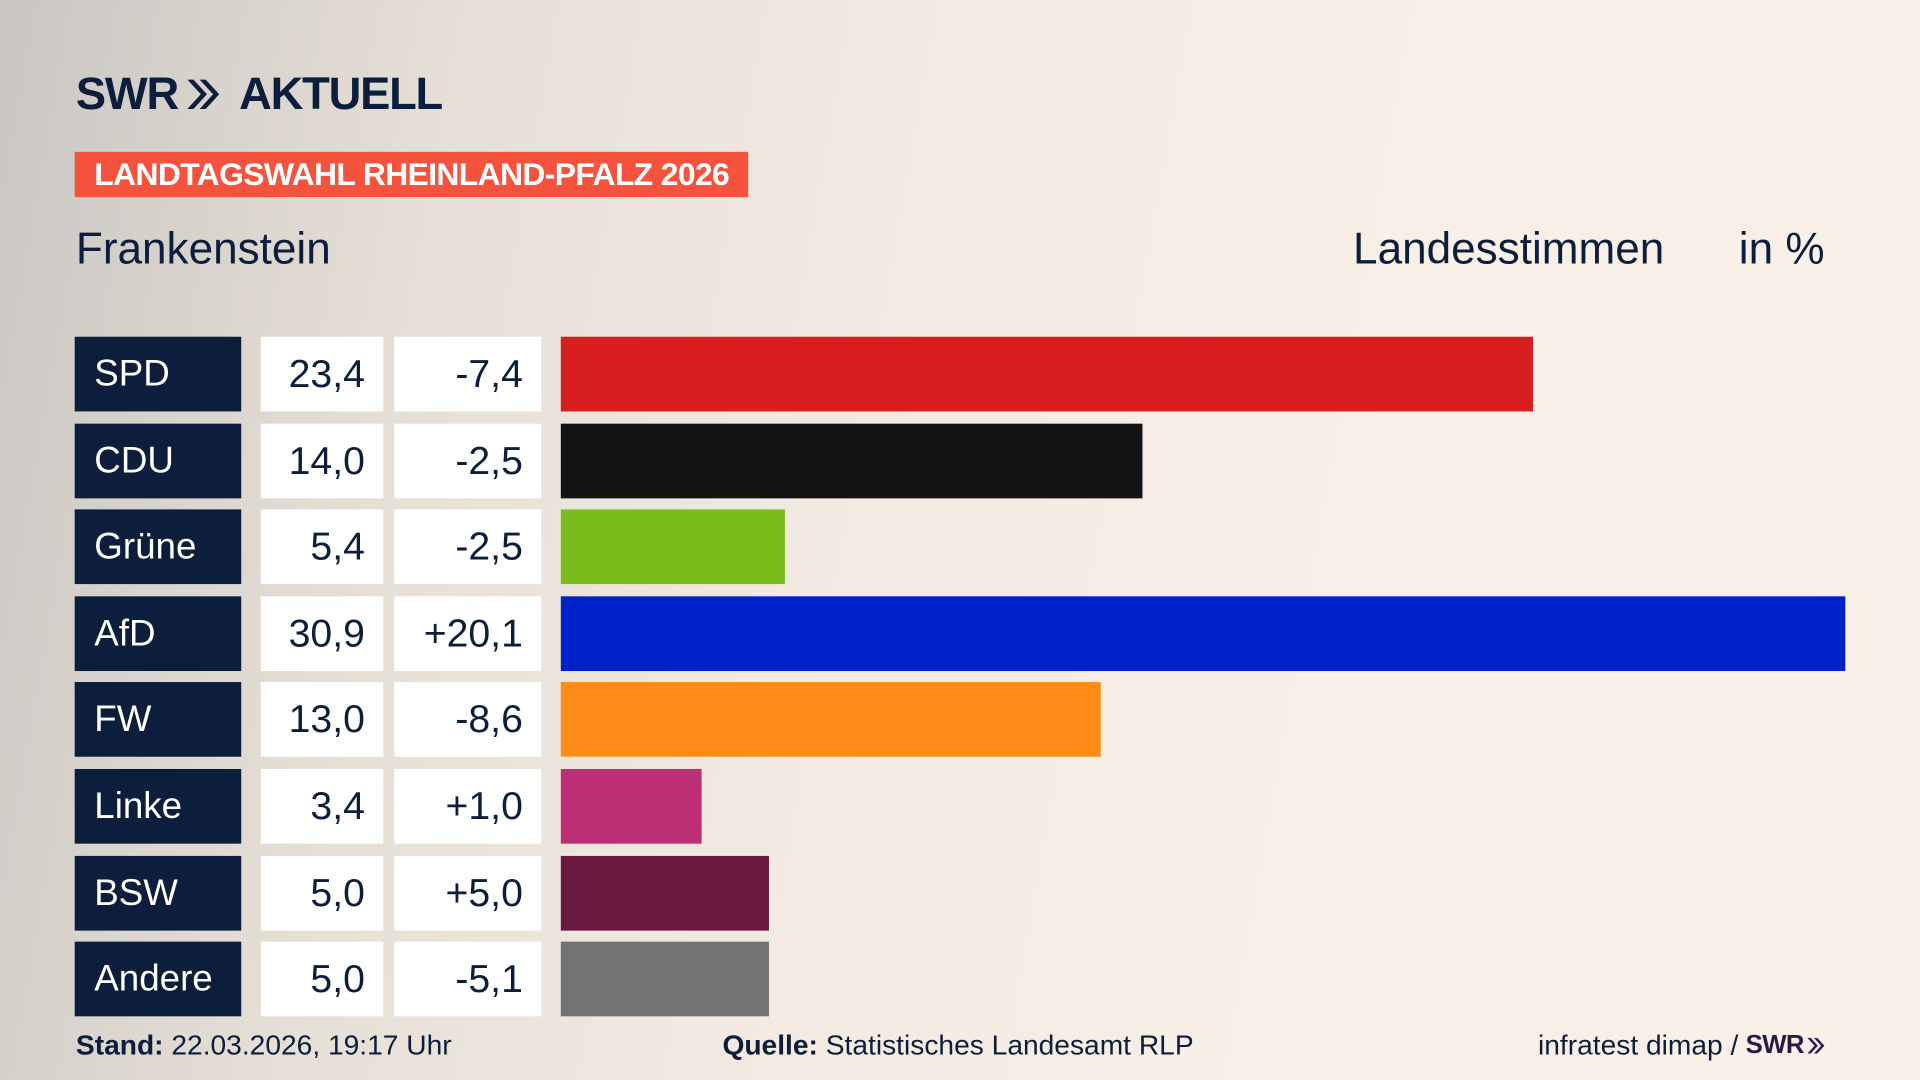  I want to click on timestamp-label: Stand:, so click(119, 1044).